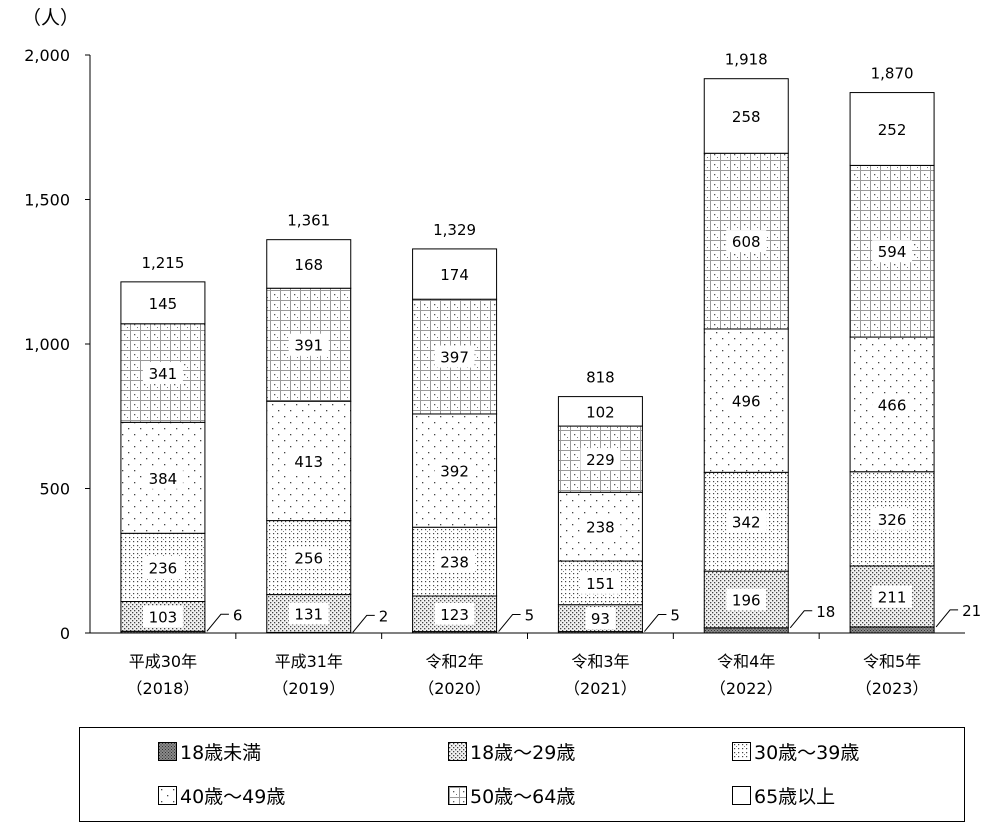  What do you see at coordinates (600, 688) in the screenshot?
I see `x-category-year: （2021）` at bounding box center [600, 688].